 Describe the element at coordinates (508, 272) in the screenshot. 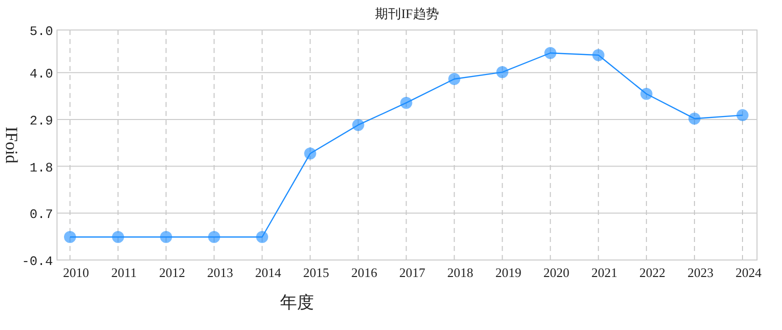

I see `x-tick-label: 2019` at that location.